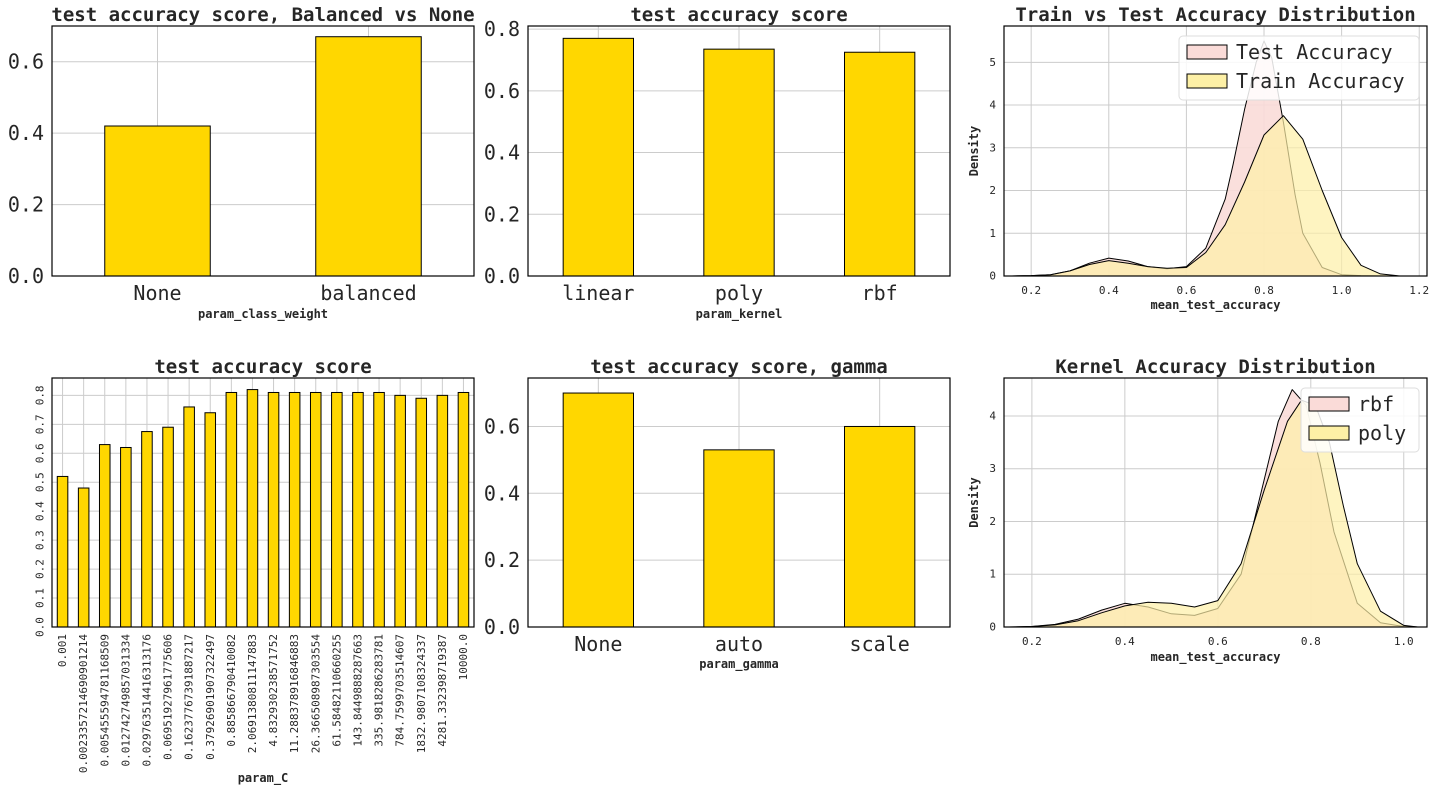 The width and height of the screenshot is (1440, 792). What do you see at coordinates (262, 15) in the screenshot?
I see `chart-title: test accuracy score, Balanced vs None` at bounding box center [262, 15].